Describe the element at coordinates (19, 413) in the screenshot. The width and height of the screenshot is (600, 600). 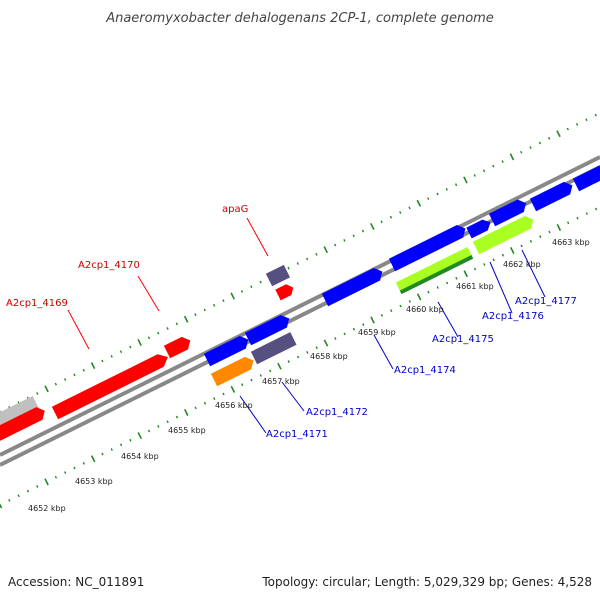
I see `gene-feature-gray` at that location.